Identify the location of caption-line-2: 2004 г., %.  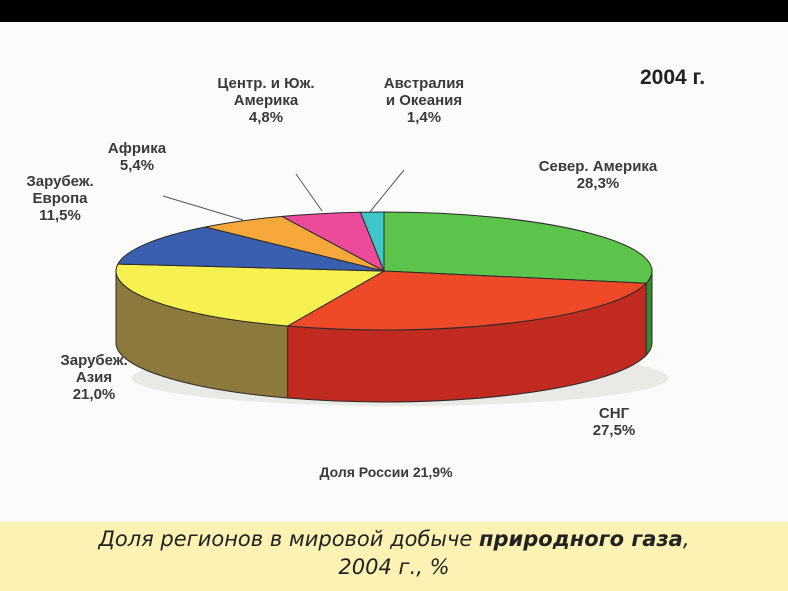
(394, 567).